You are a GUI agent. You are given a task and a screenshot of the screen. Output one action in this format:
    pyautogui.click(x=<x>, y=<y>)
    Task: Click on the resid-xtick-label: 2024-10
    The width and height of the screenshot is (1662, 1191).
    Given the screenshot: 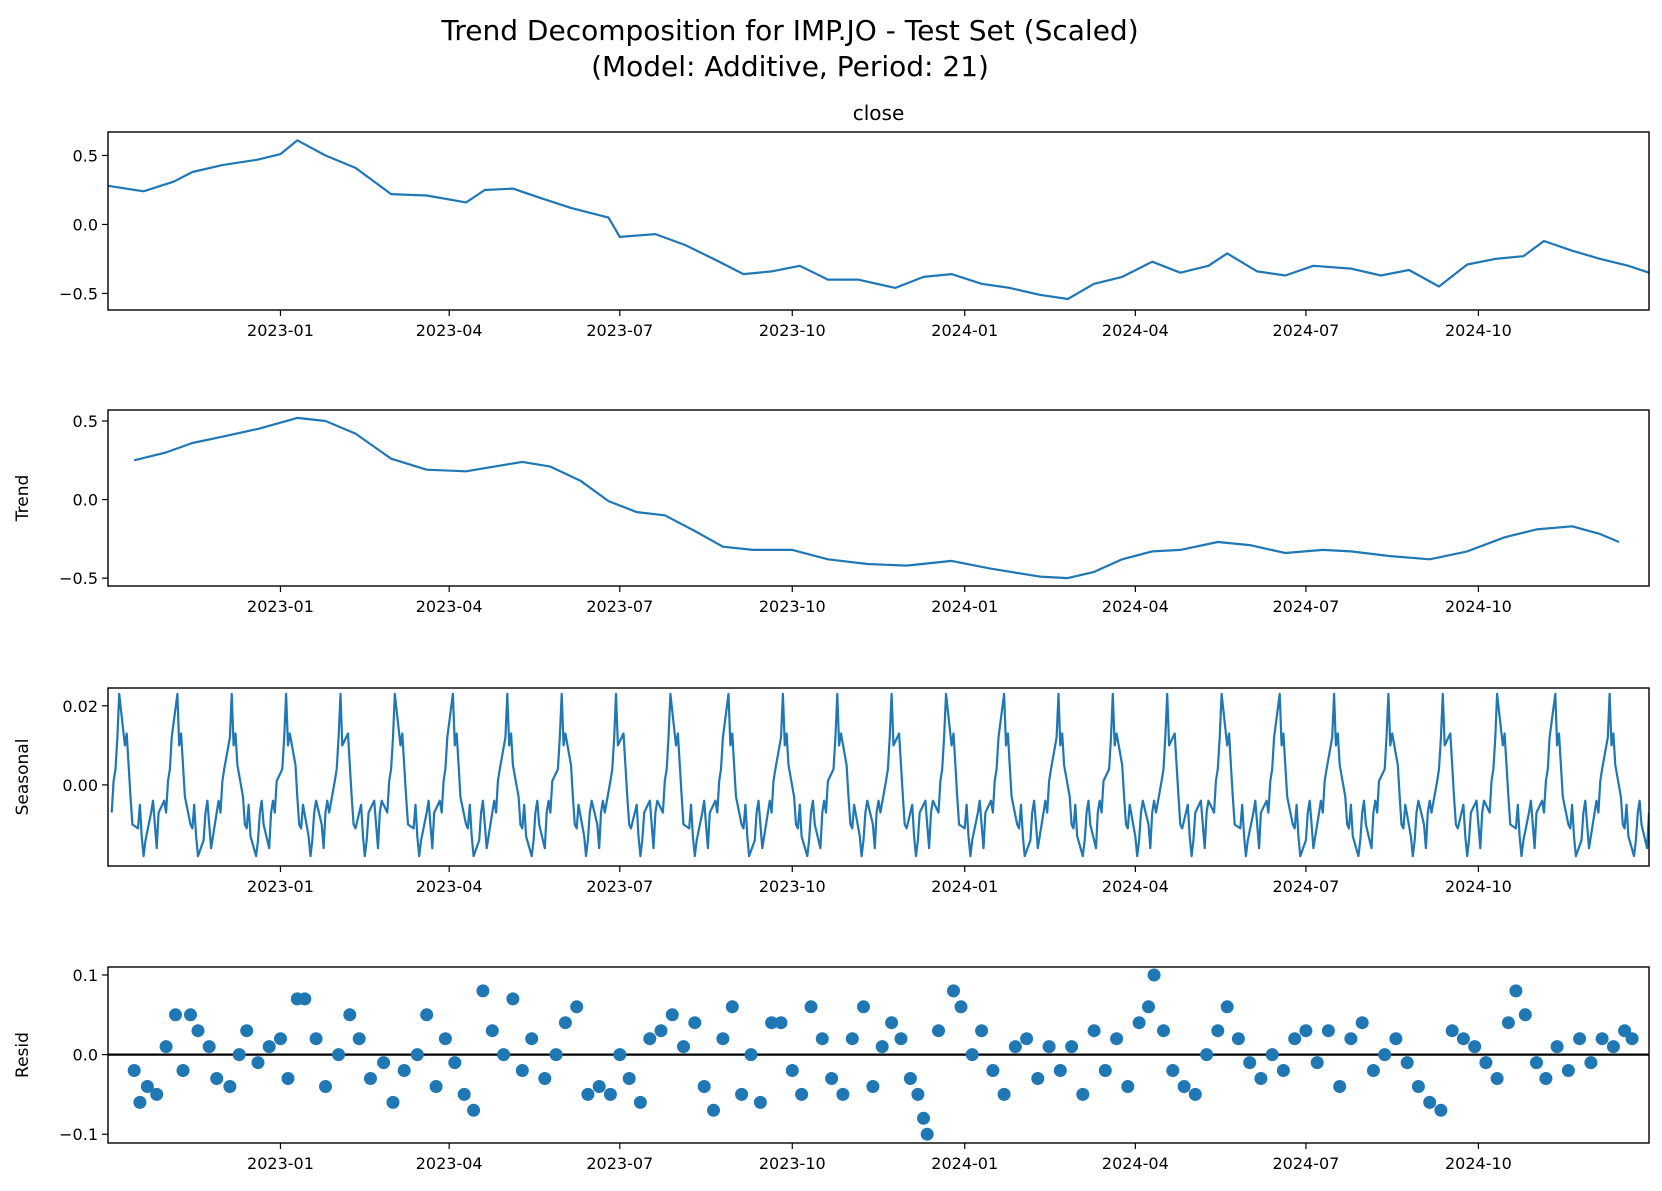 What is the action you would take?
    pyautogui.click(x=1478, y=1163)
    